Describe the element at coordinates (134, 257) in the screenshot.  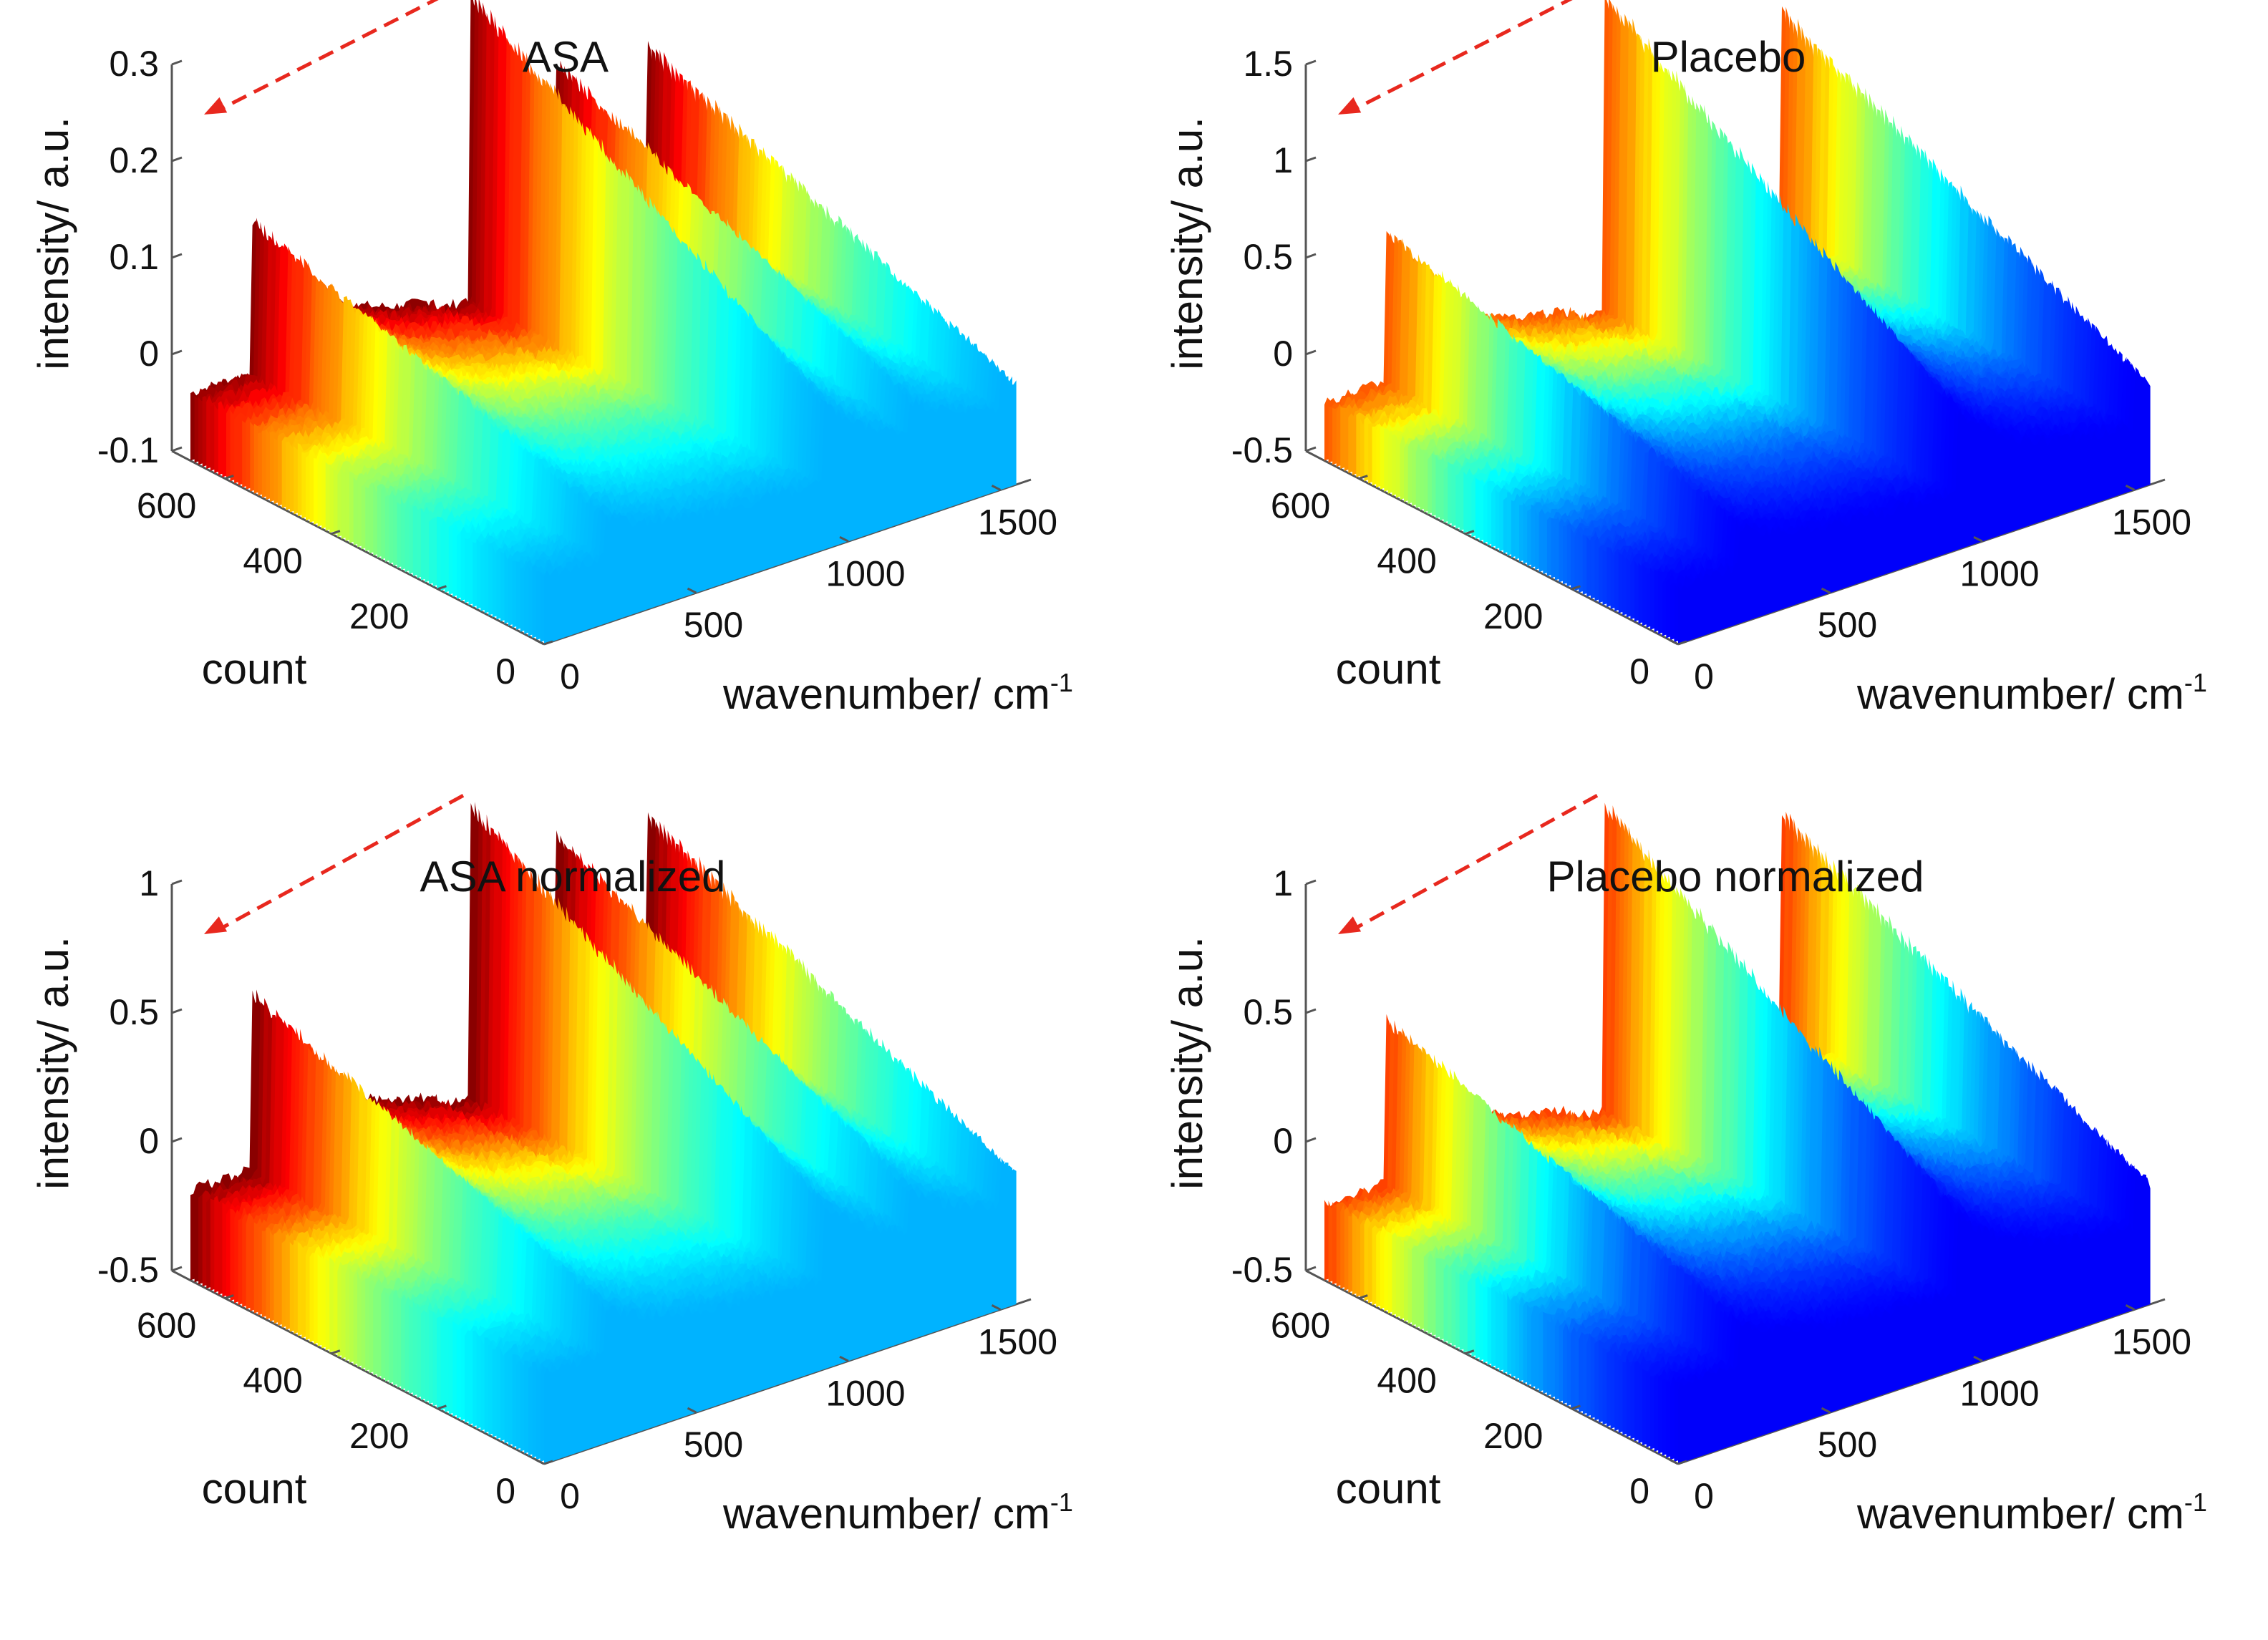
I see `z-tick-label: 0.1` at that location.